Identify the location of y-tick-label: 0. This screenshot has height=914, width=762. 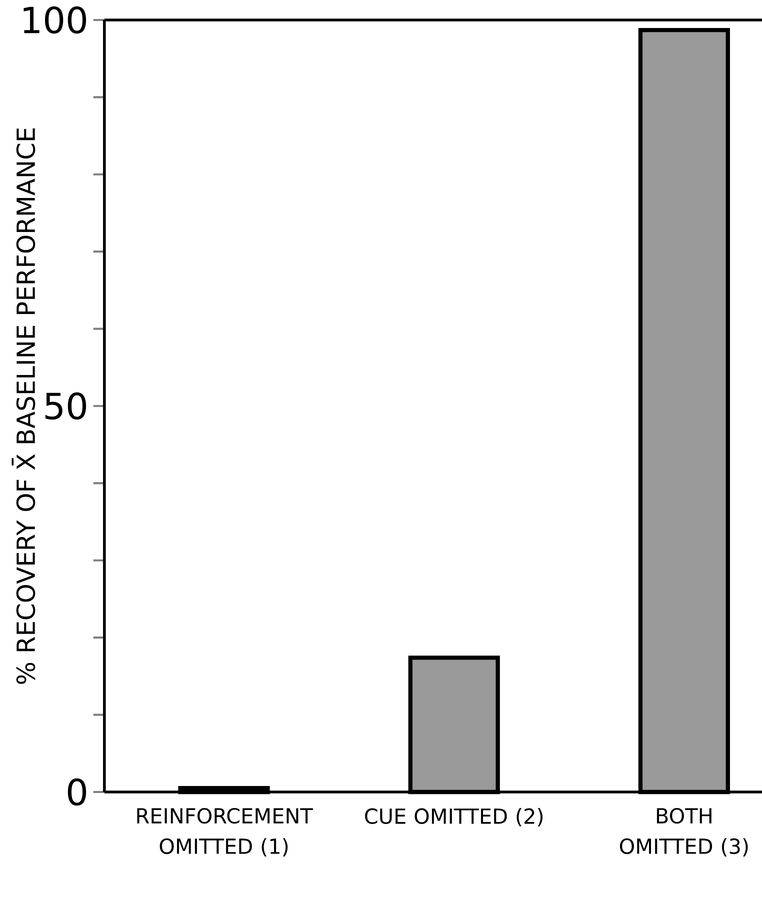
(77, 792).